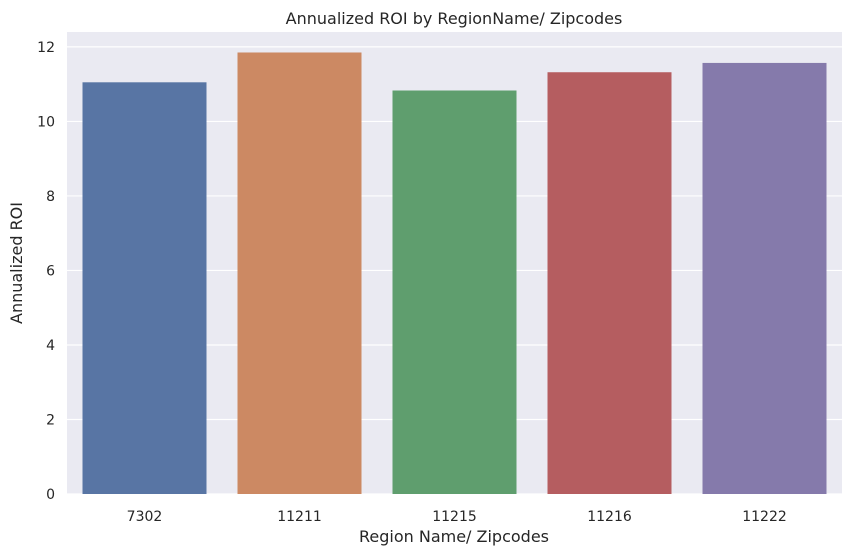 Image resolution: width=851 pixels, height=556 pixels. I want to click on x-tick-labels: 7302 11211 11215 11216 11222, so click(457, 517).